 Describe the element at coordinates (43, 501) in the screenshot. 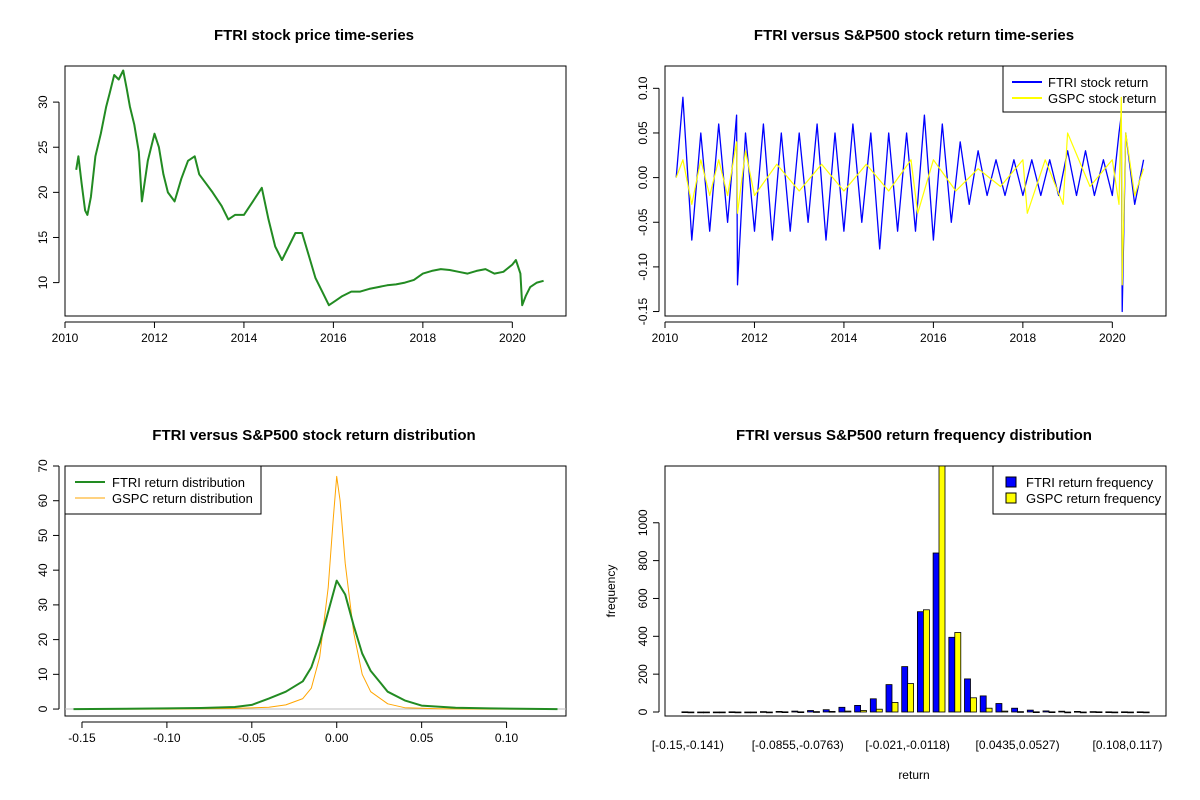

I see `y-tick-label: 60` at that location.